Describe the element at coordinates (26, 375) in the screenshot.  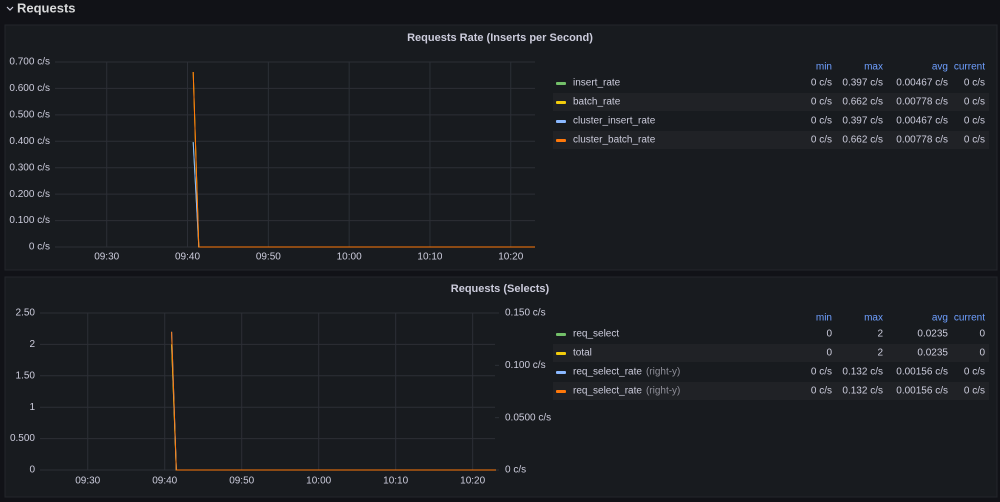
I see `y-tick-label: 1.50` at that location.